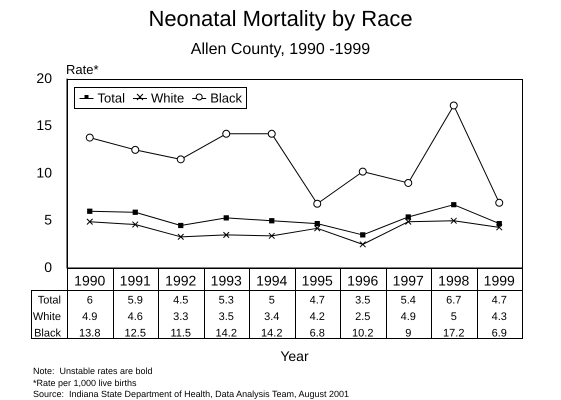  I want to click on data-label: 9, so click(408, 334).